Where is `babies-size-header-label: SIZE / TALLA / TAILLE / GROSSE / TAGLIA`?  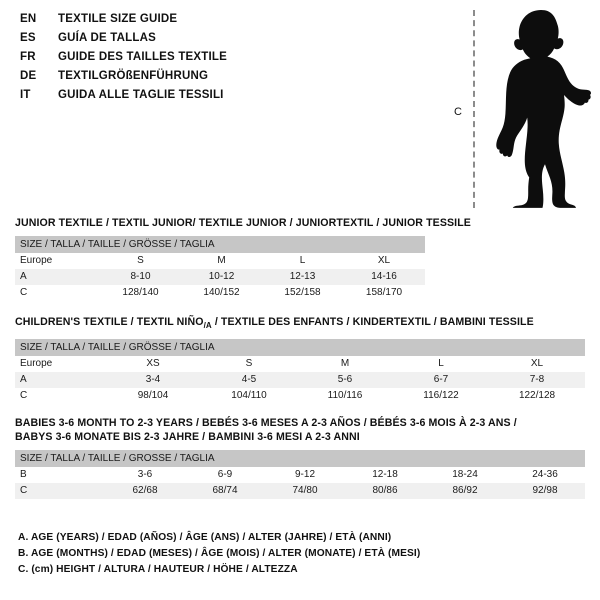
babies-size-header-label: SIZE / TALLA / TAILLE / GROSSE / TAGLIA is located at coordinates (300, 458).